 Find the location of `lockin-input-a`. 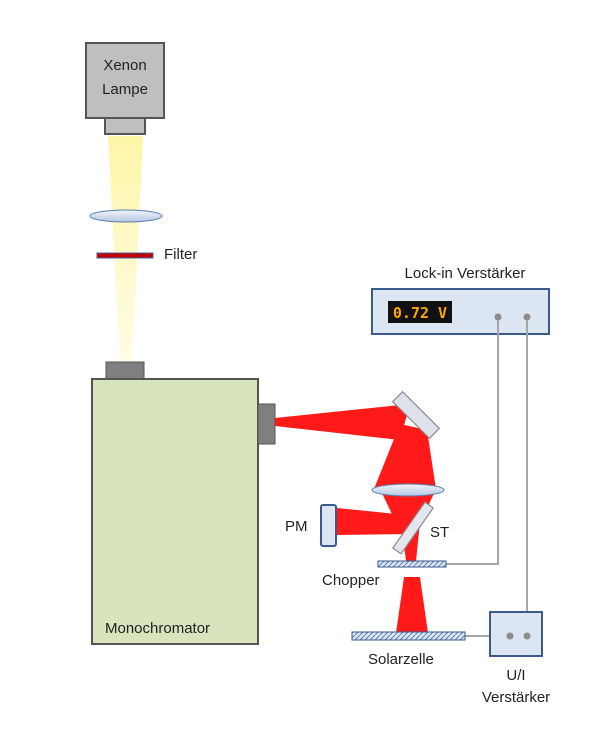

lockin-input-a is located at coordinates (498, 317).